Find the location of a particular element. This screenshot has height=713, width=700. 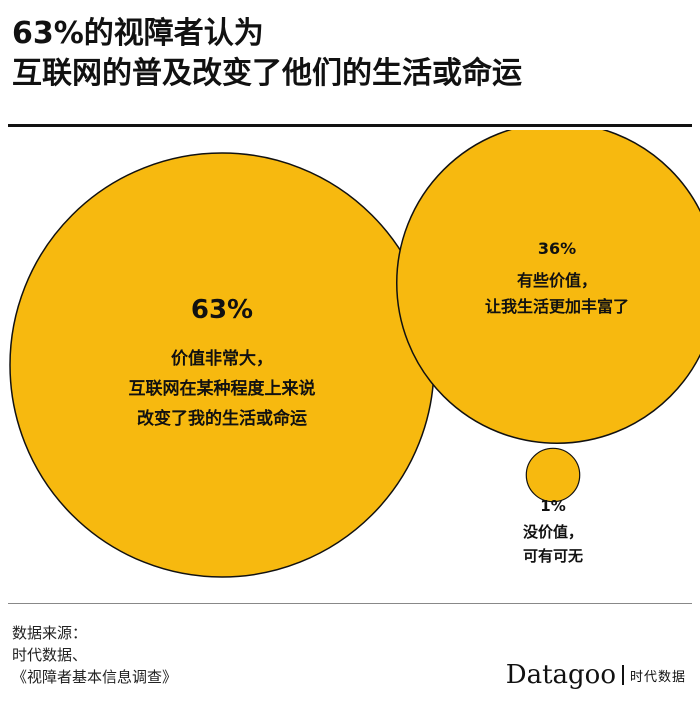

bubble-medium-label-line: 有些价值， is located at coordinates (557, 280).